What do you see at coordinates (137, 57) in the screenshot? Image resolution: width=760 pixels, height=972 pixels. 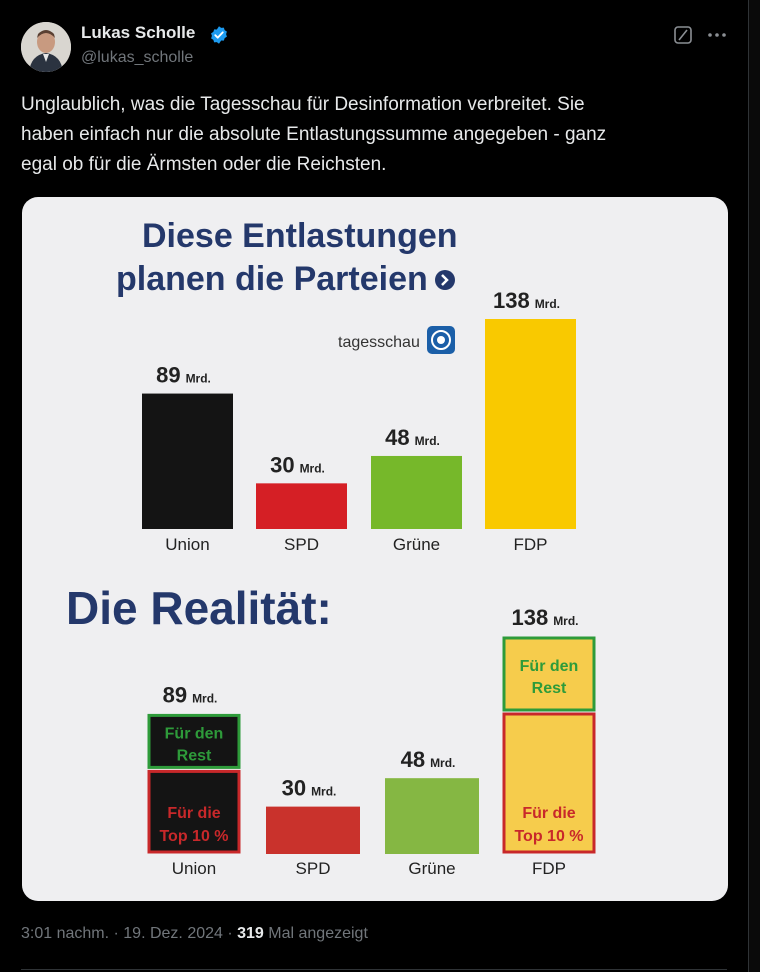 I see `author-handle: @lukas_scholle` at bounding box center [137, 57].